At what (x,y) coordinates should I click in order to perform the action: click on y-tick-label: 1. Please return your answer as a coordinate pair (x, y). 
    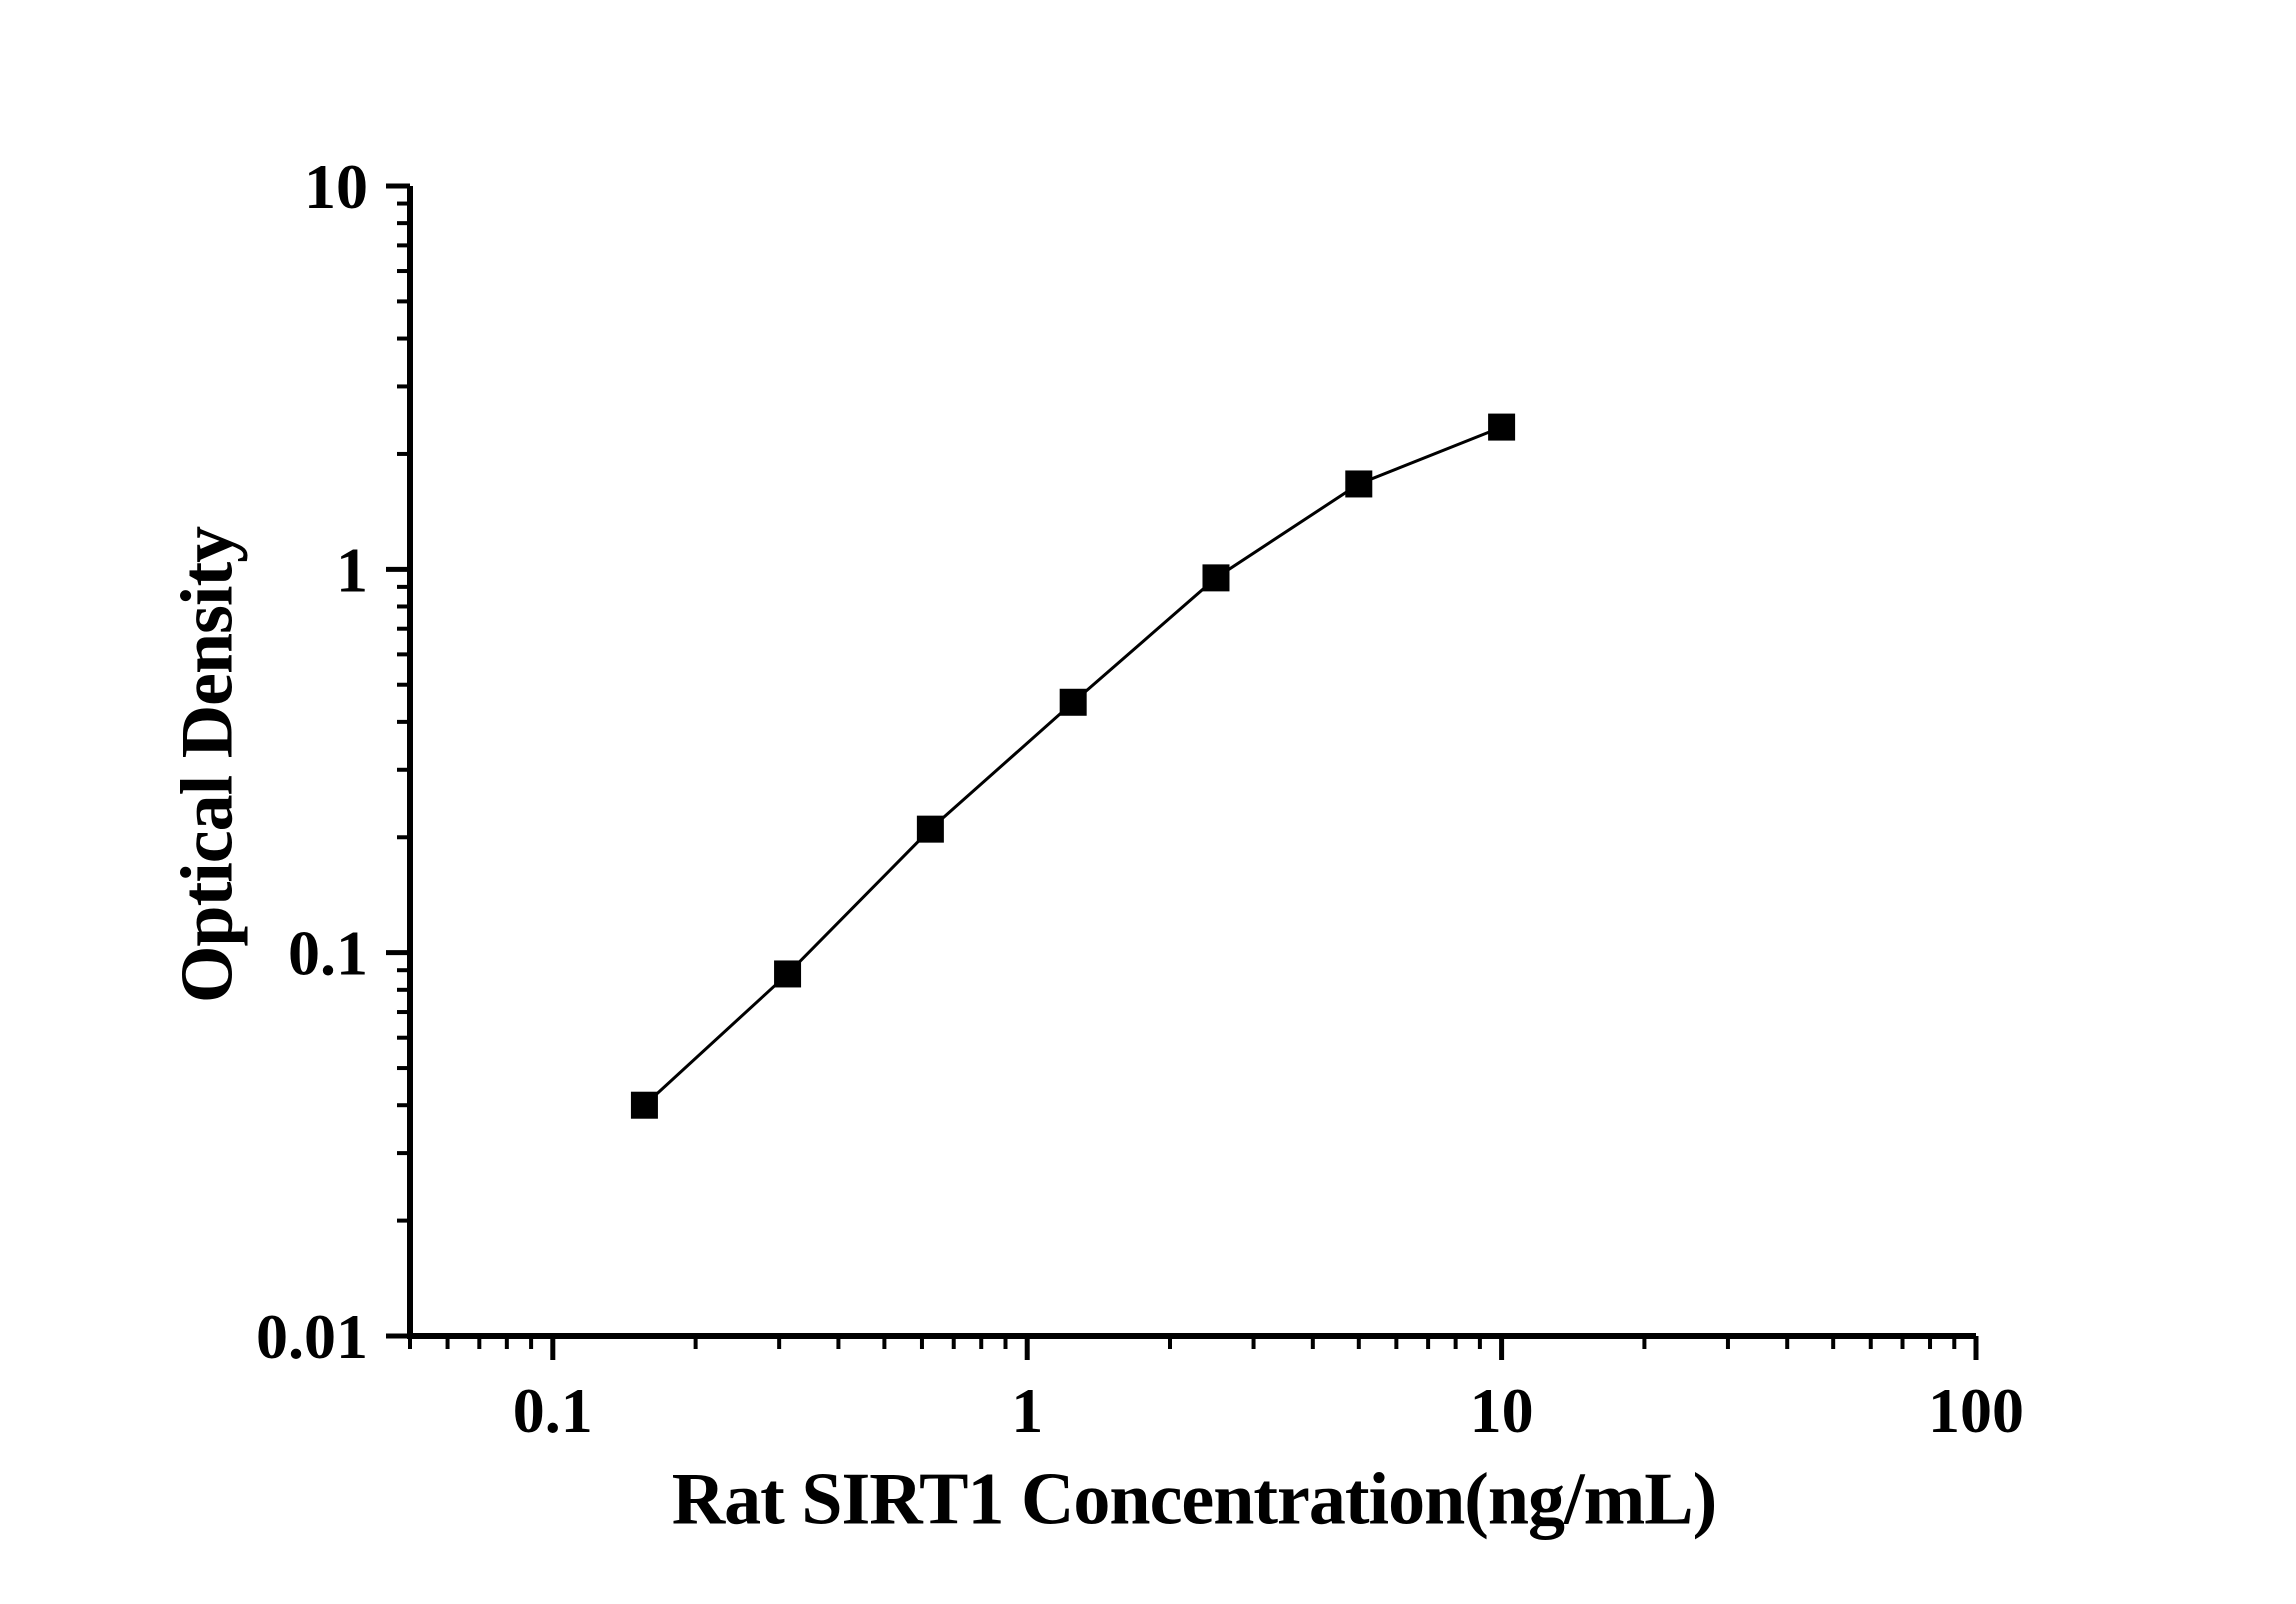
    Looking at the image, I should click on (352, 569).